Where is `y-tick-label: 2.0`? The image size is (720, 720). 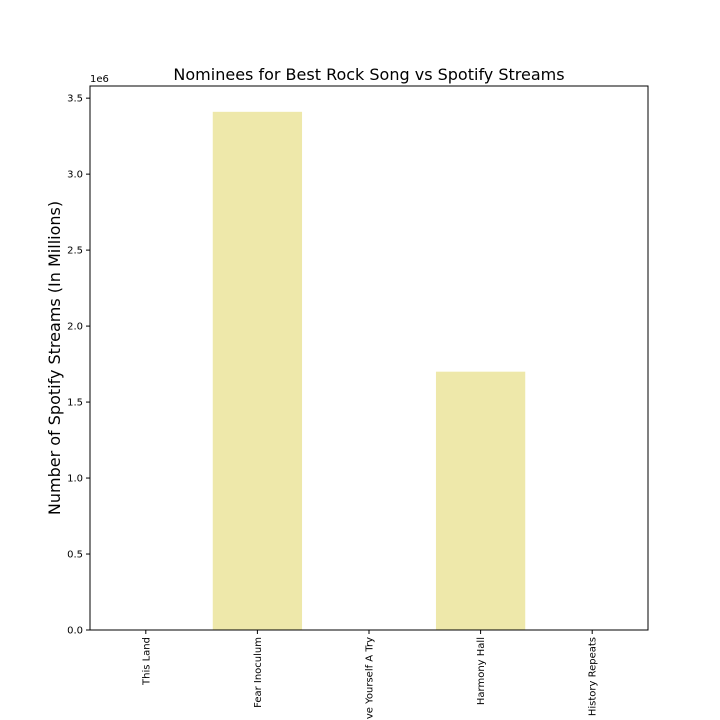 y-tick-label: 2.0 is located at coordinates (75, 327).